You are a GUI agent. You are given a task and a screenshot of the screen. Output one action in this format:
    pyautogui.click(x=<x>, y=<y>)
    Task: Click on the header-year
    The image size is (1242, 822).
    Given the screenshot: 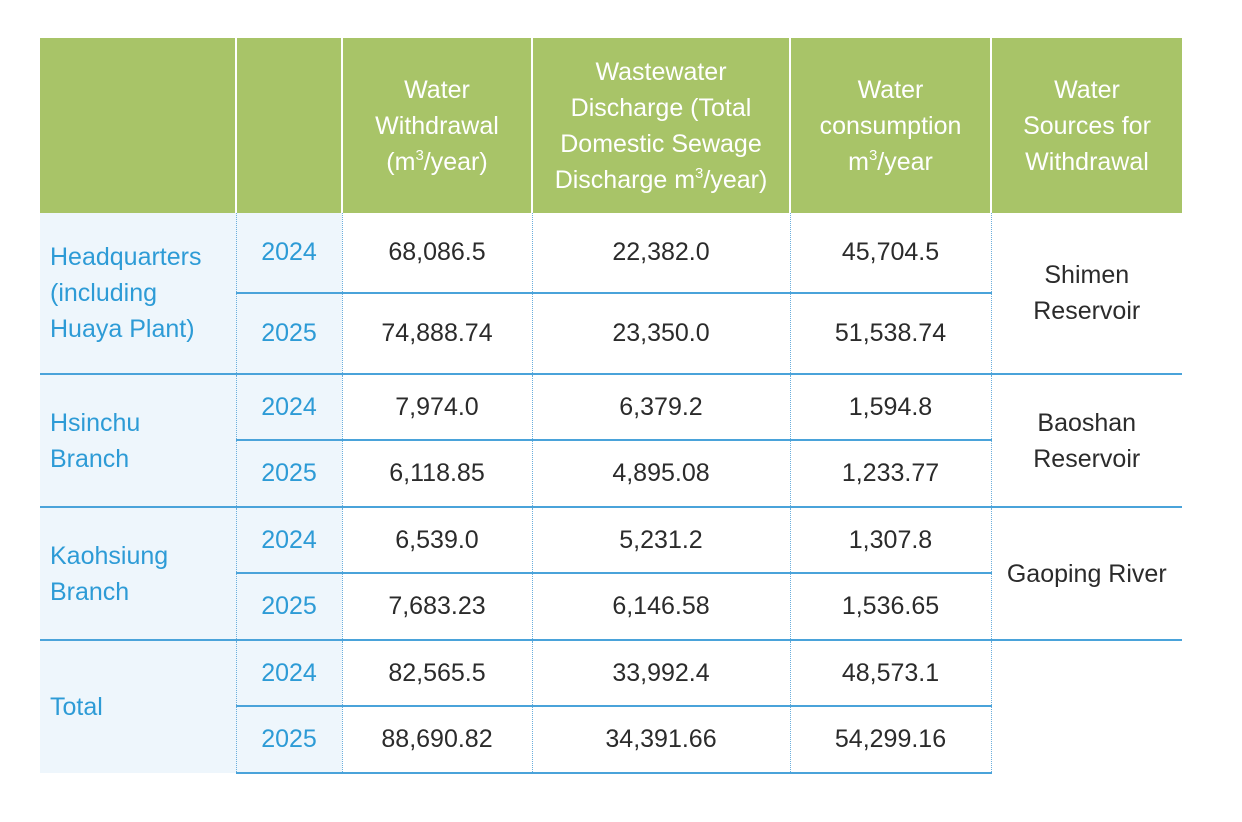 What is the action you would take?
    pyautogui.click(x=288, y=125)
    